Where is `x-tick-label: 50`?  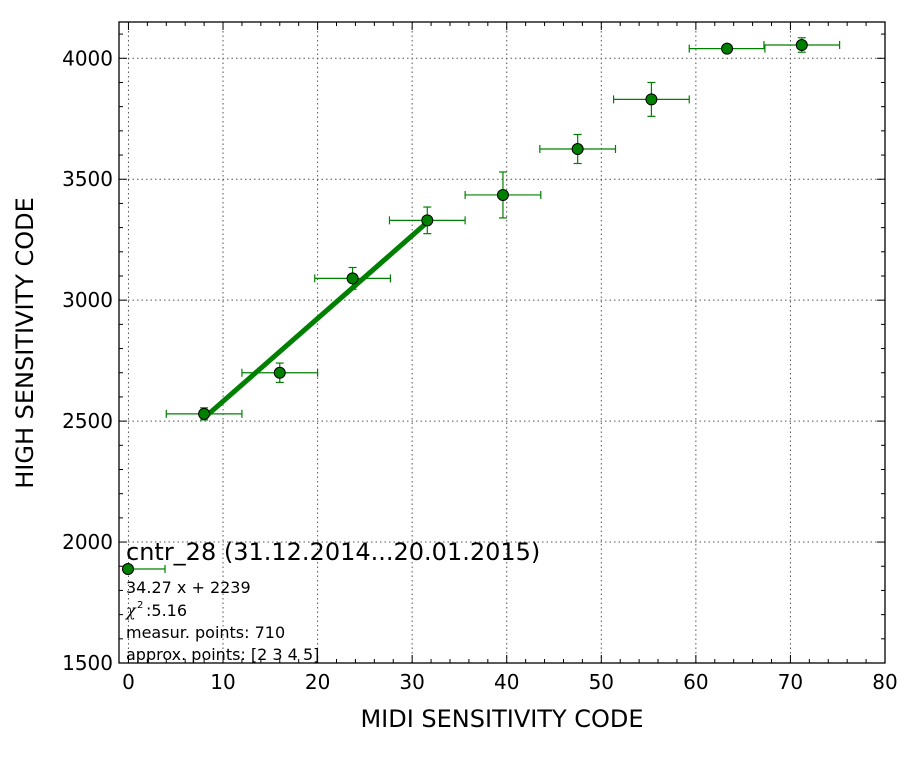 x-tick-label: 50 is located at coordinates (601, 682).